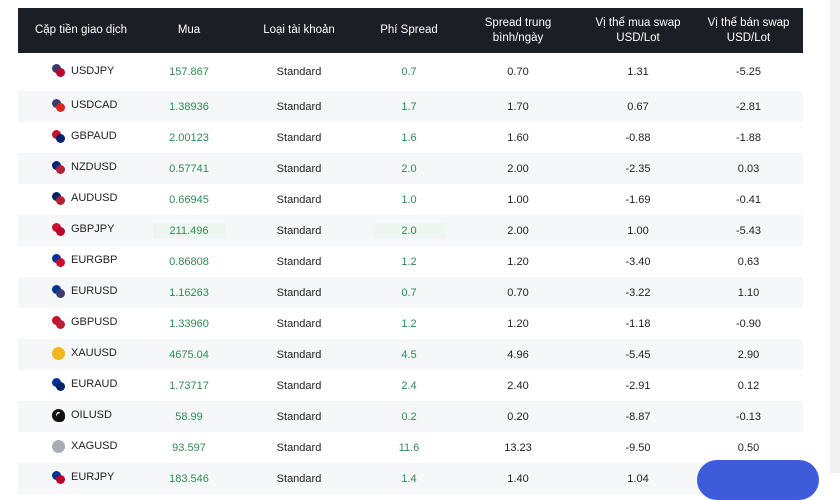 The height and width of the screenshot is (500, 840). What do you see at coordinates (189, 230) in the screenshot?
I see `buy-price-cell: 211.496` at bounding box center [189, 230].